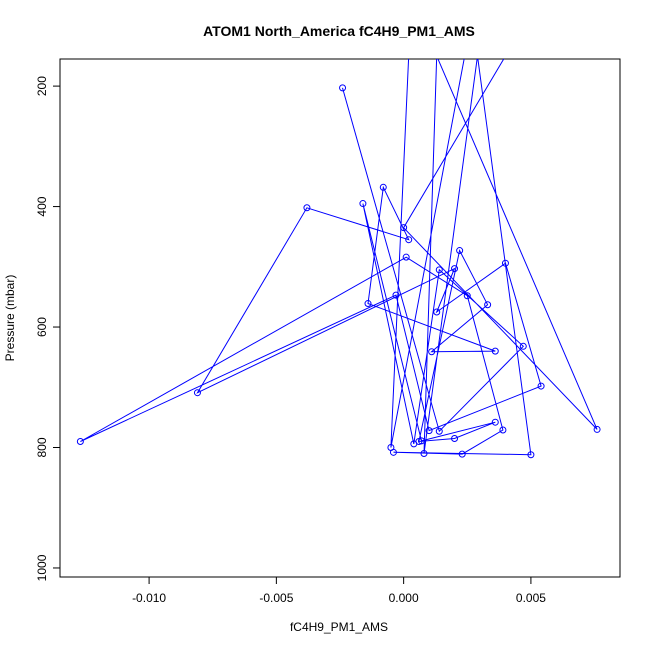 The width and height of the screenshot is (650, 655). I want to click on x-tick-label: 0.000, so click(404, 598).